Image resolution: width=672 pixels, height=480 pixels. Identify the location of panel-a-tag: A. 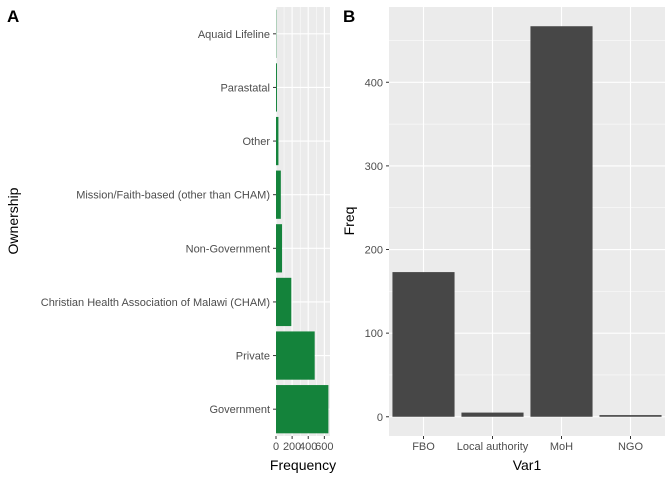
(13, 16).